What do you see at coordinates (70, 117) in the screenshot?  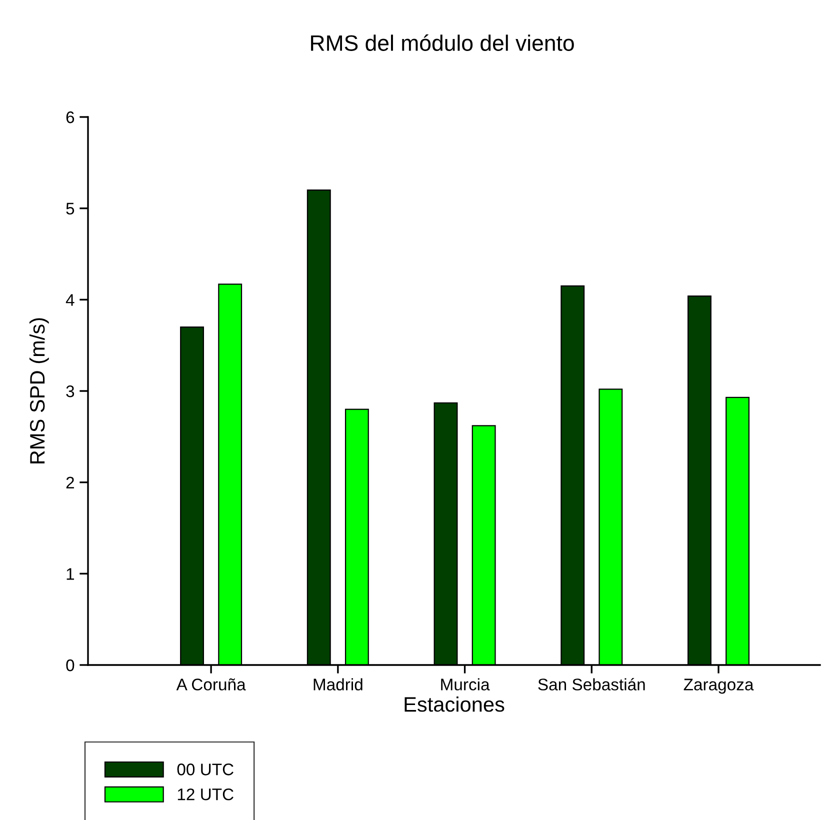 I see `y-tick-label: 6` at bounding box center [70, 117].